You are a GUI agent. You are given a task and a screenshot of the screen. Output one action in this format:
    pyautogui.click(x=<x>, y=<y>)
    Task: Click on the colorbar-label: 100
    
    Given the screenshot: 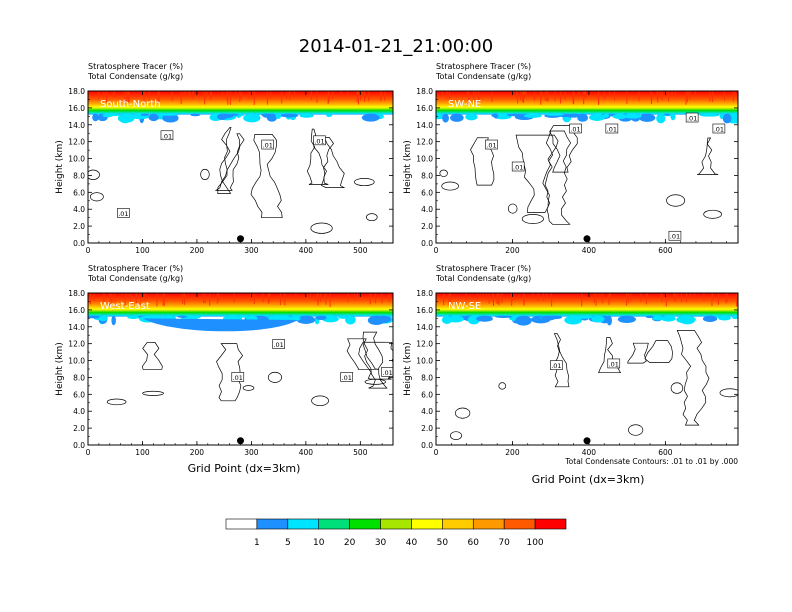 What is the action you would take?
    pyautogui.click(x=534, y=543)
    